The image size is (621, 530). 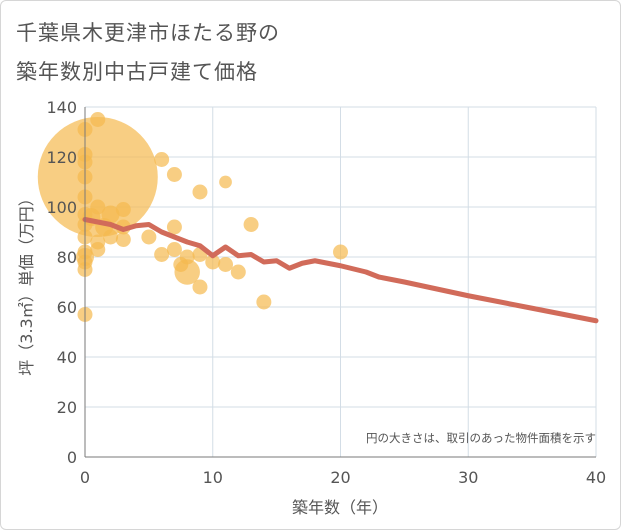 What do you see at coordinates (481, 438) in the screenshot?
I see `bubble-size-note: 円の大きさは、取引のあった物件面積を示す` at bounding box center [481, 438].